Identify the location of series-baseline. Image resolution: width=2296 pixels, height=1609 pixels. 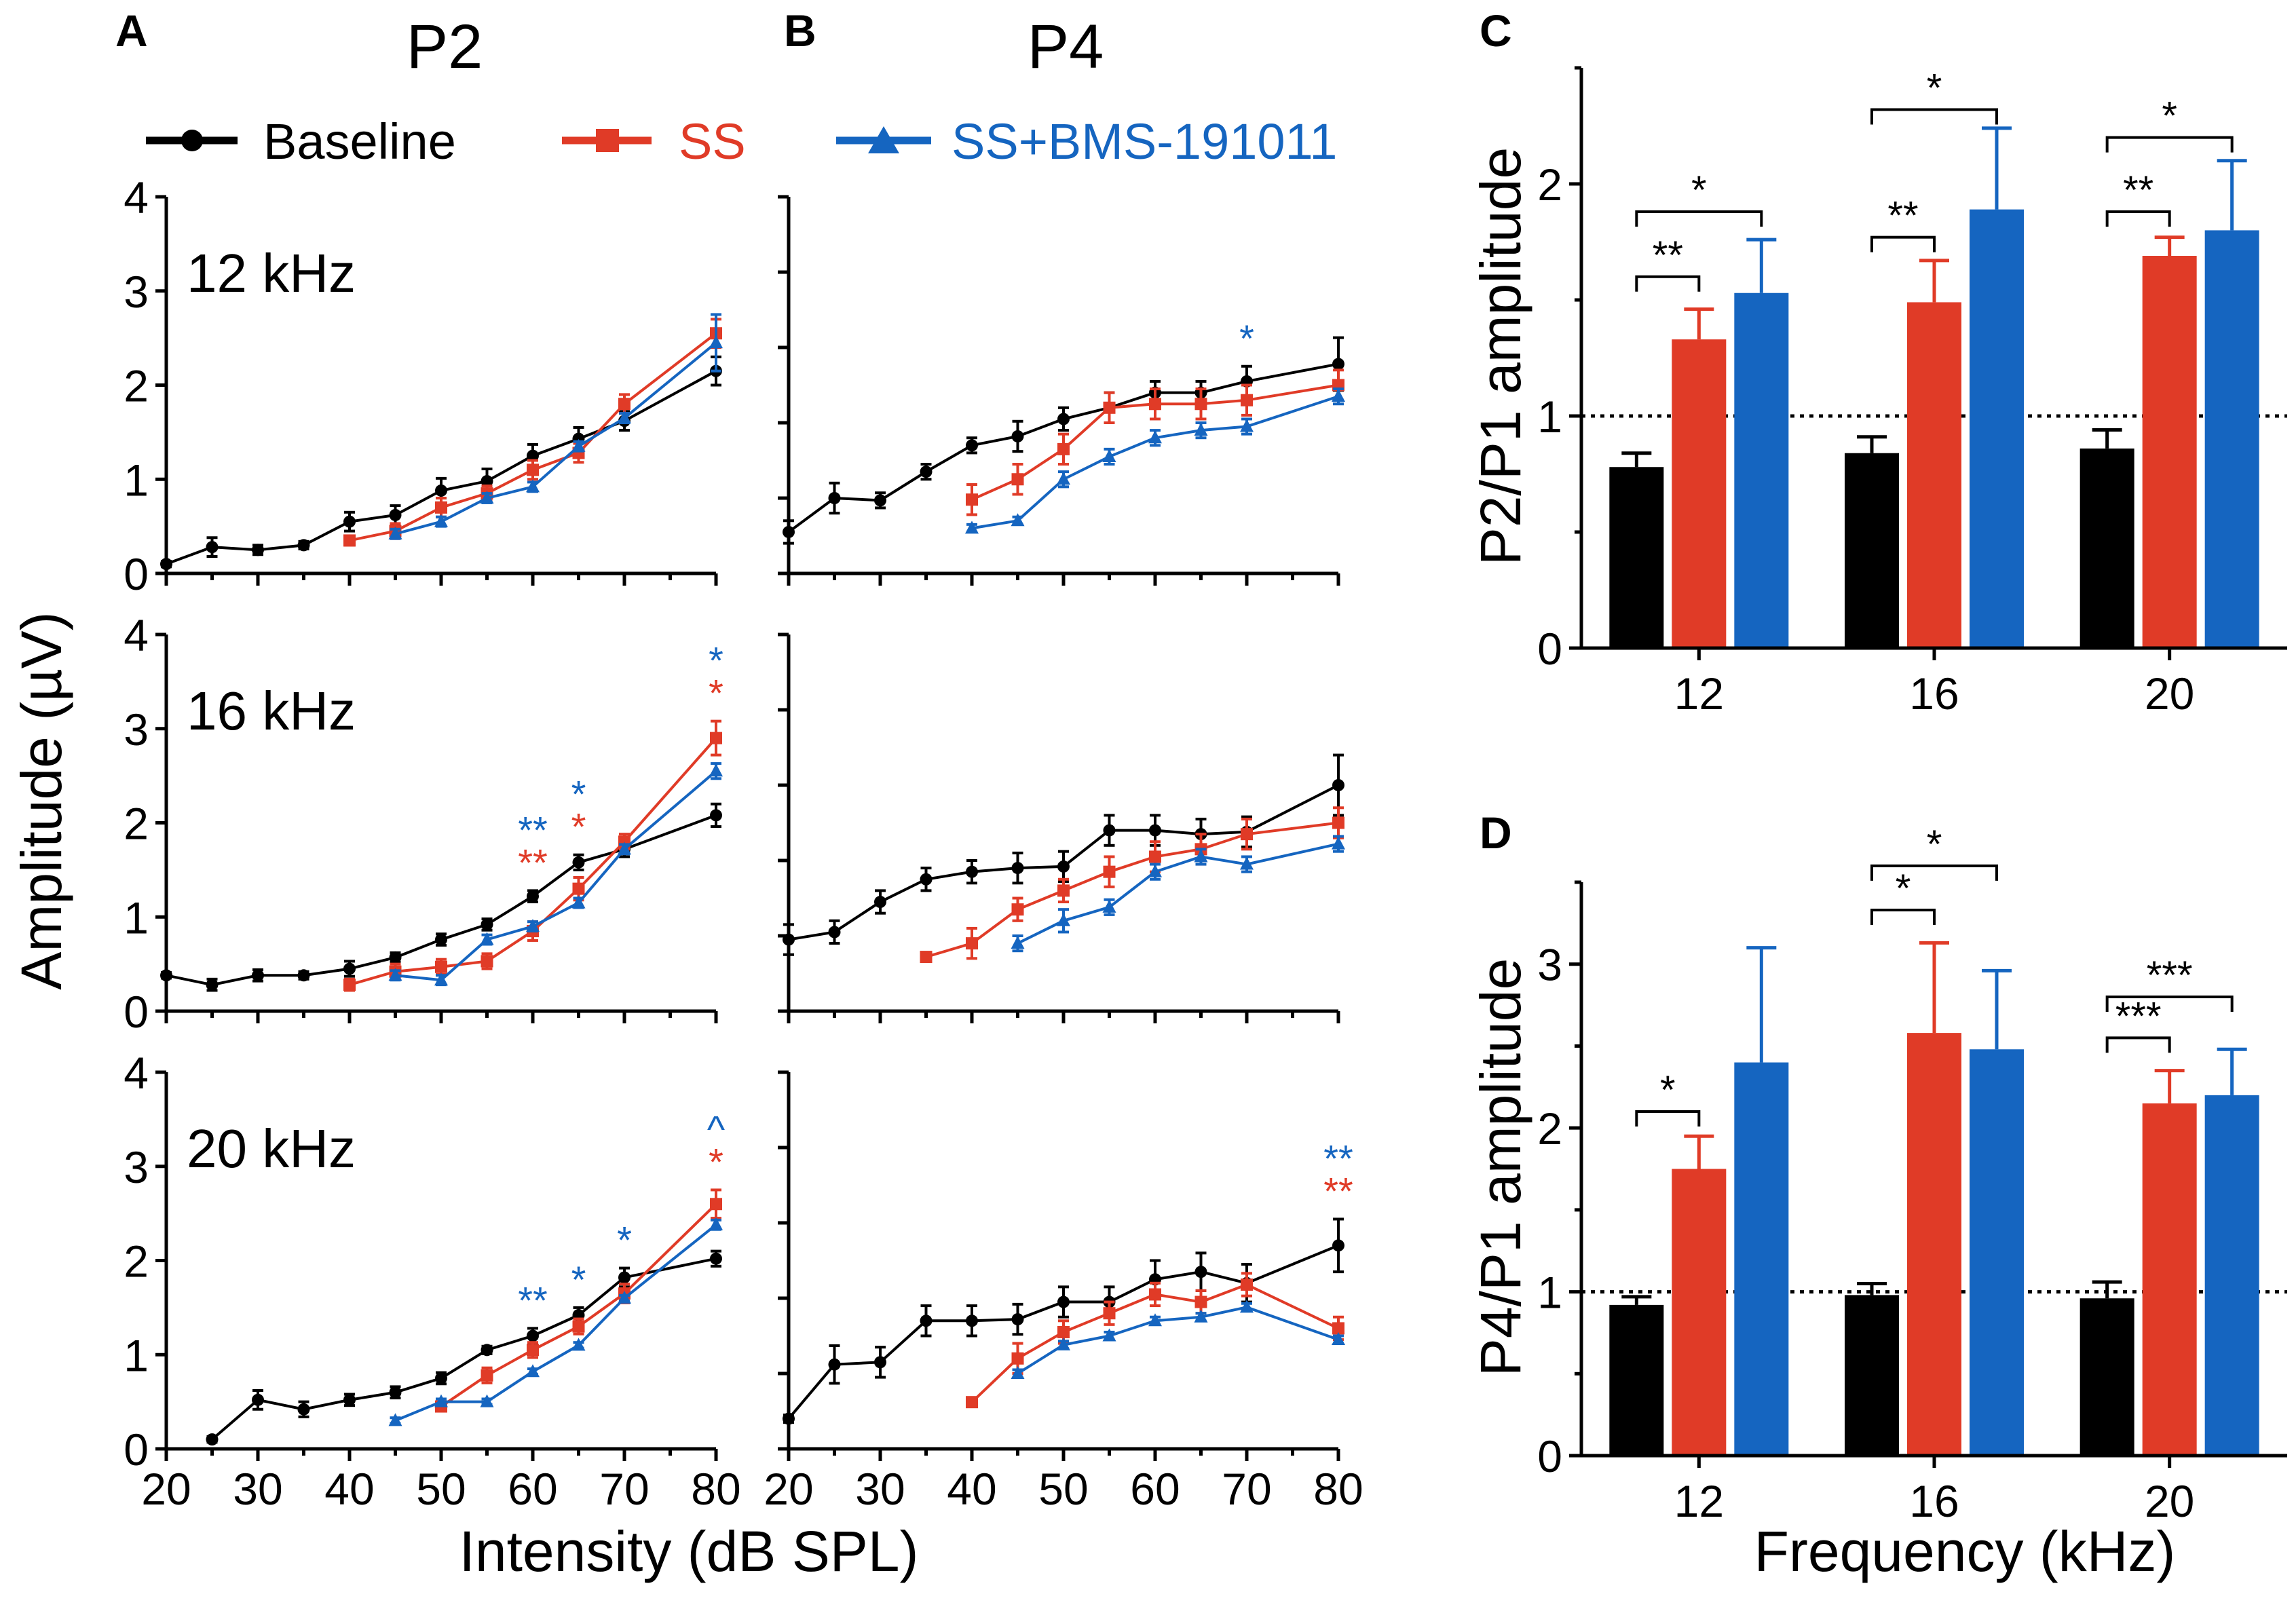
(464, 1347).